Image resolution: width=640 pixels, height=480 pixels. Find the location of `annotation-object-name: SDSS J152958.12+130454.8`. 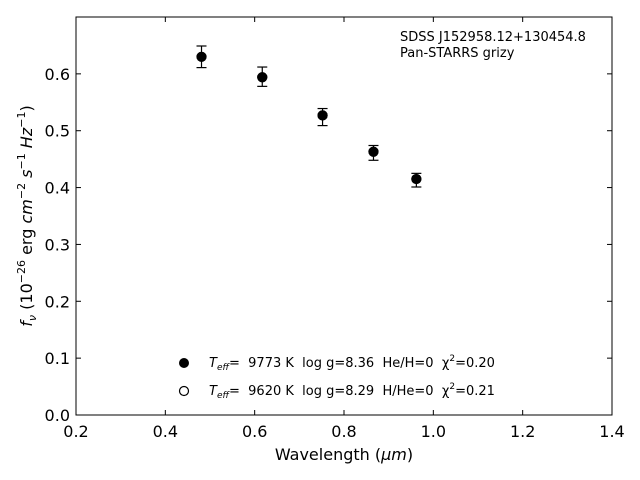

annotation-object-name: SDSS J152958.12+130454.8 is located at coordinates (493, 37).